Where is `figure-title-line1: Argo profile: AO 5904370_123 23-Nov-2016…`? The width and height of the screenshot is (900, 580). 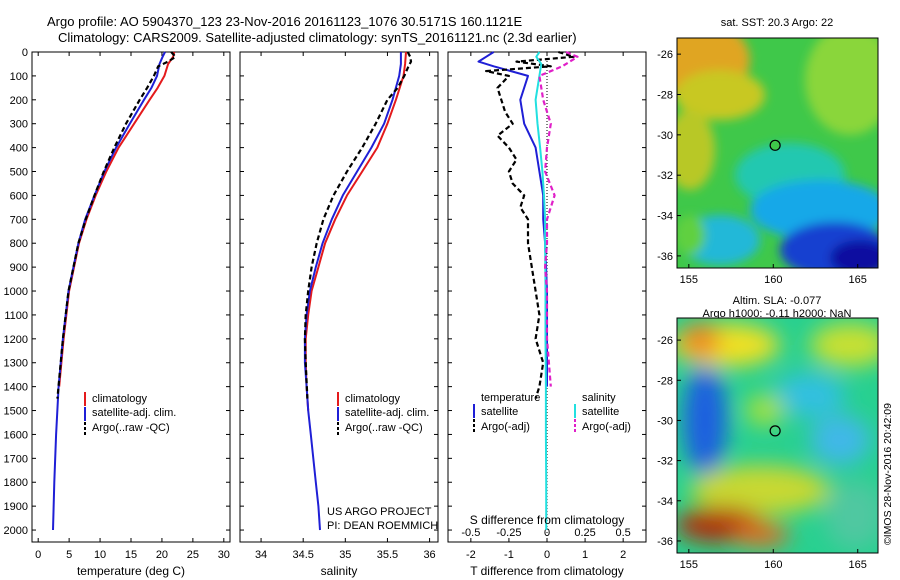
figure-title-line1: Argo profile: AO 5904370_123 23-Nov-2016… is located at coordinates (284, 21).